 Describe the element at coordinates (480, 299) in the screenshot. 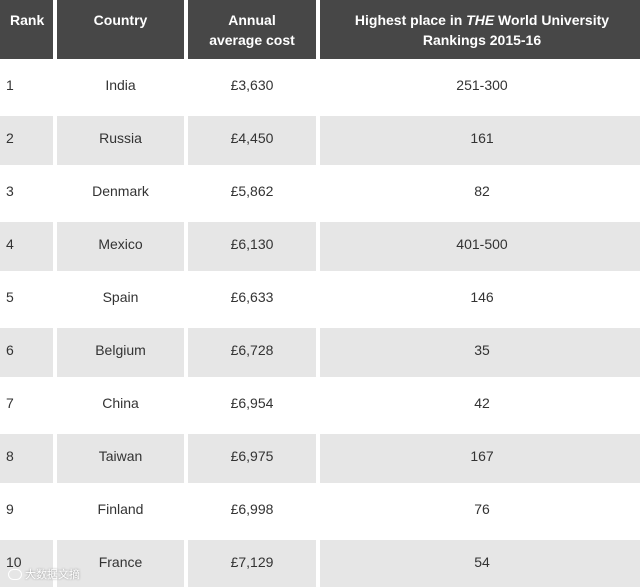

I see `place-cell: 146` at that location.